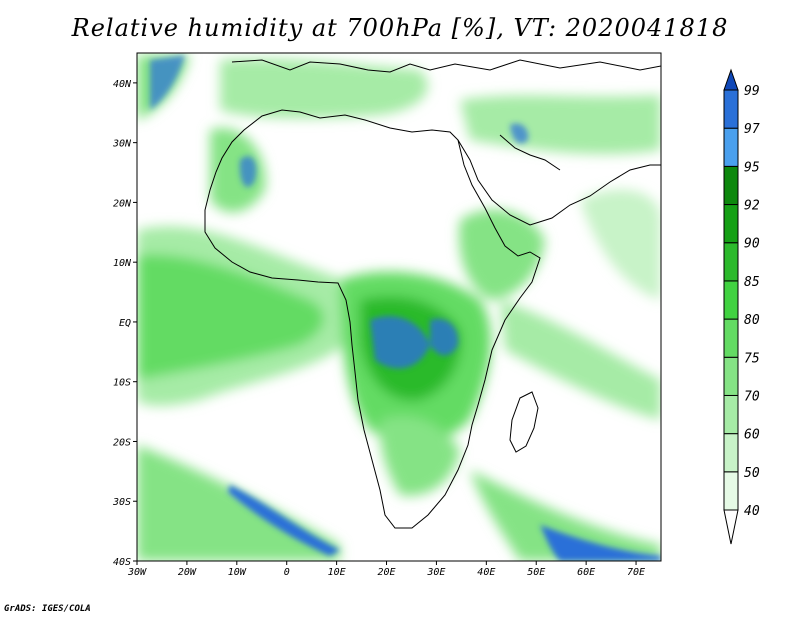 Image resolution: width=800 pixels, height=618 pixels. I want to click on colorbar-max-arrow, so click(731, 79).